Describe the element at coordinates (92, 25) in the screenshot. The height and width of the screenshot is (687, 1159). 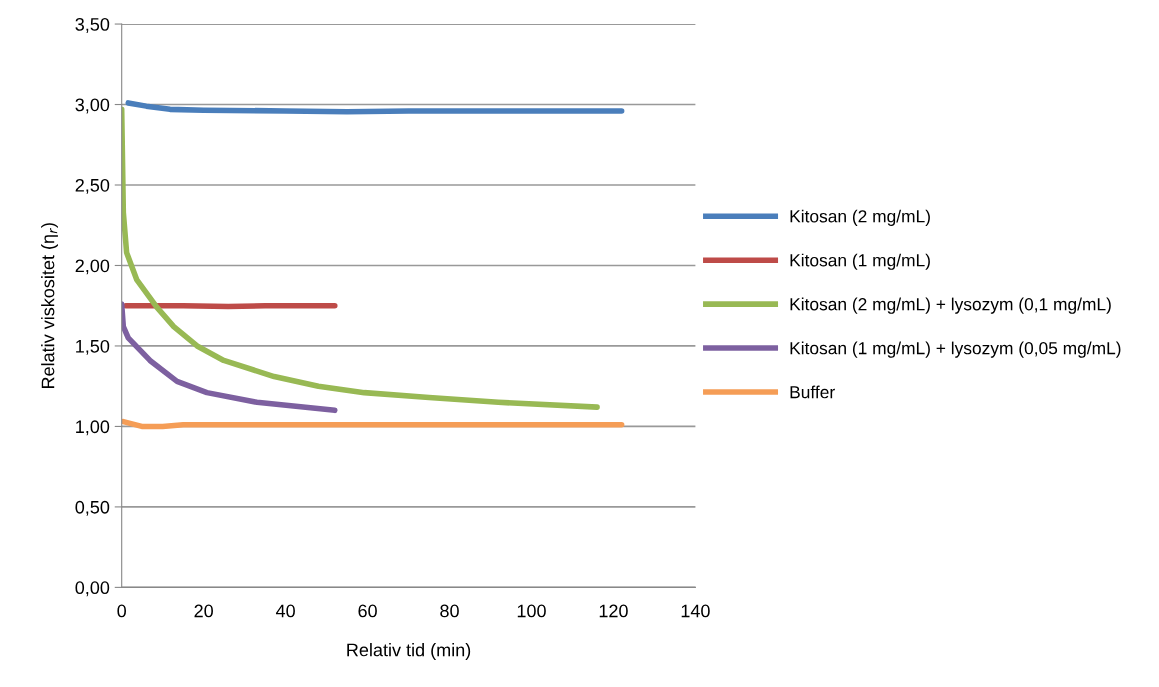
I see `y-tick-label: 3,50` at that location.